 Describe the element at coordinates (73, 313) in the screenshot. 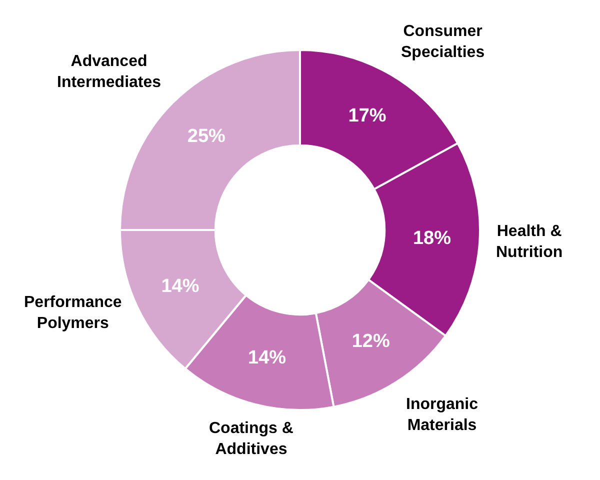

I see `slice-label: Performance Polymers` at that location.